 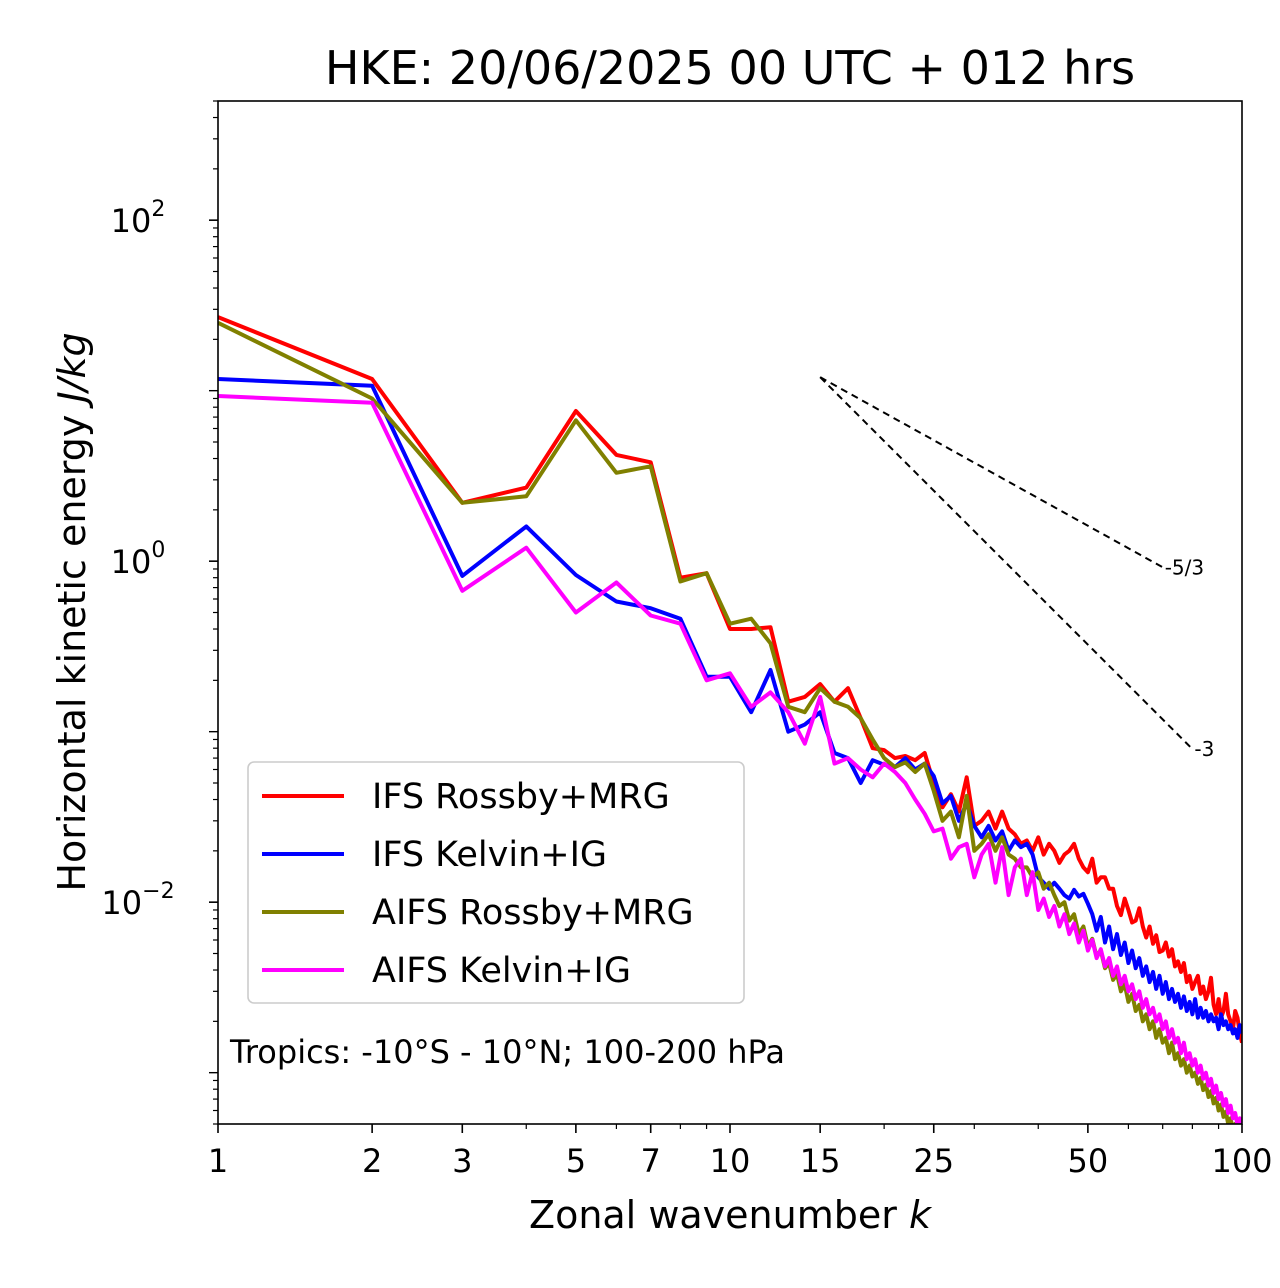 I want to click on reference-line-label: -5/3, so click(x=1184, y=567).